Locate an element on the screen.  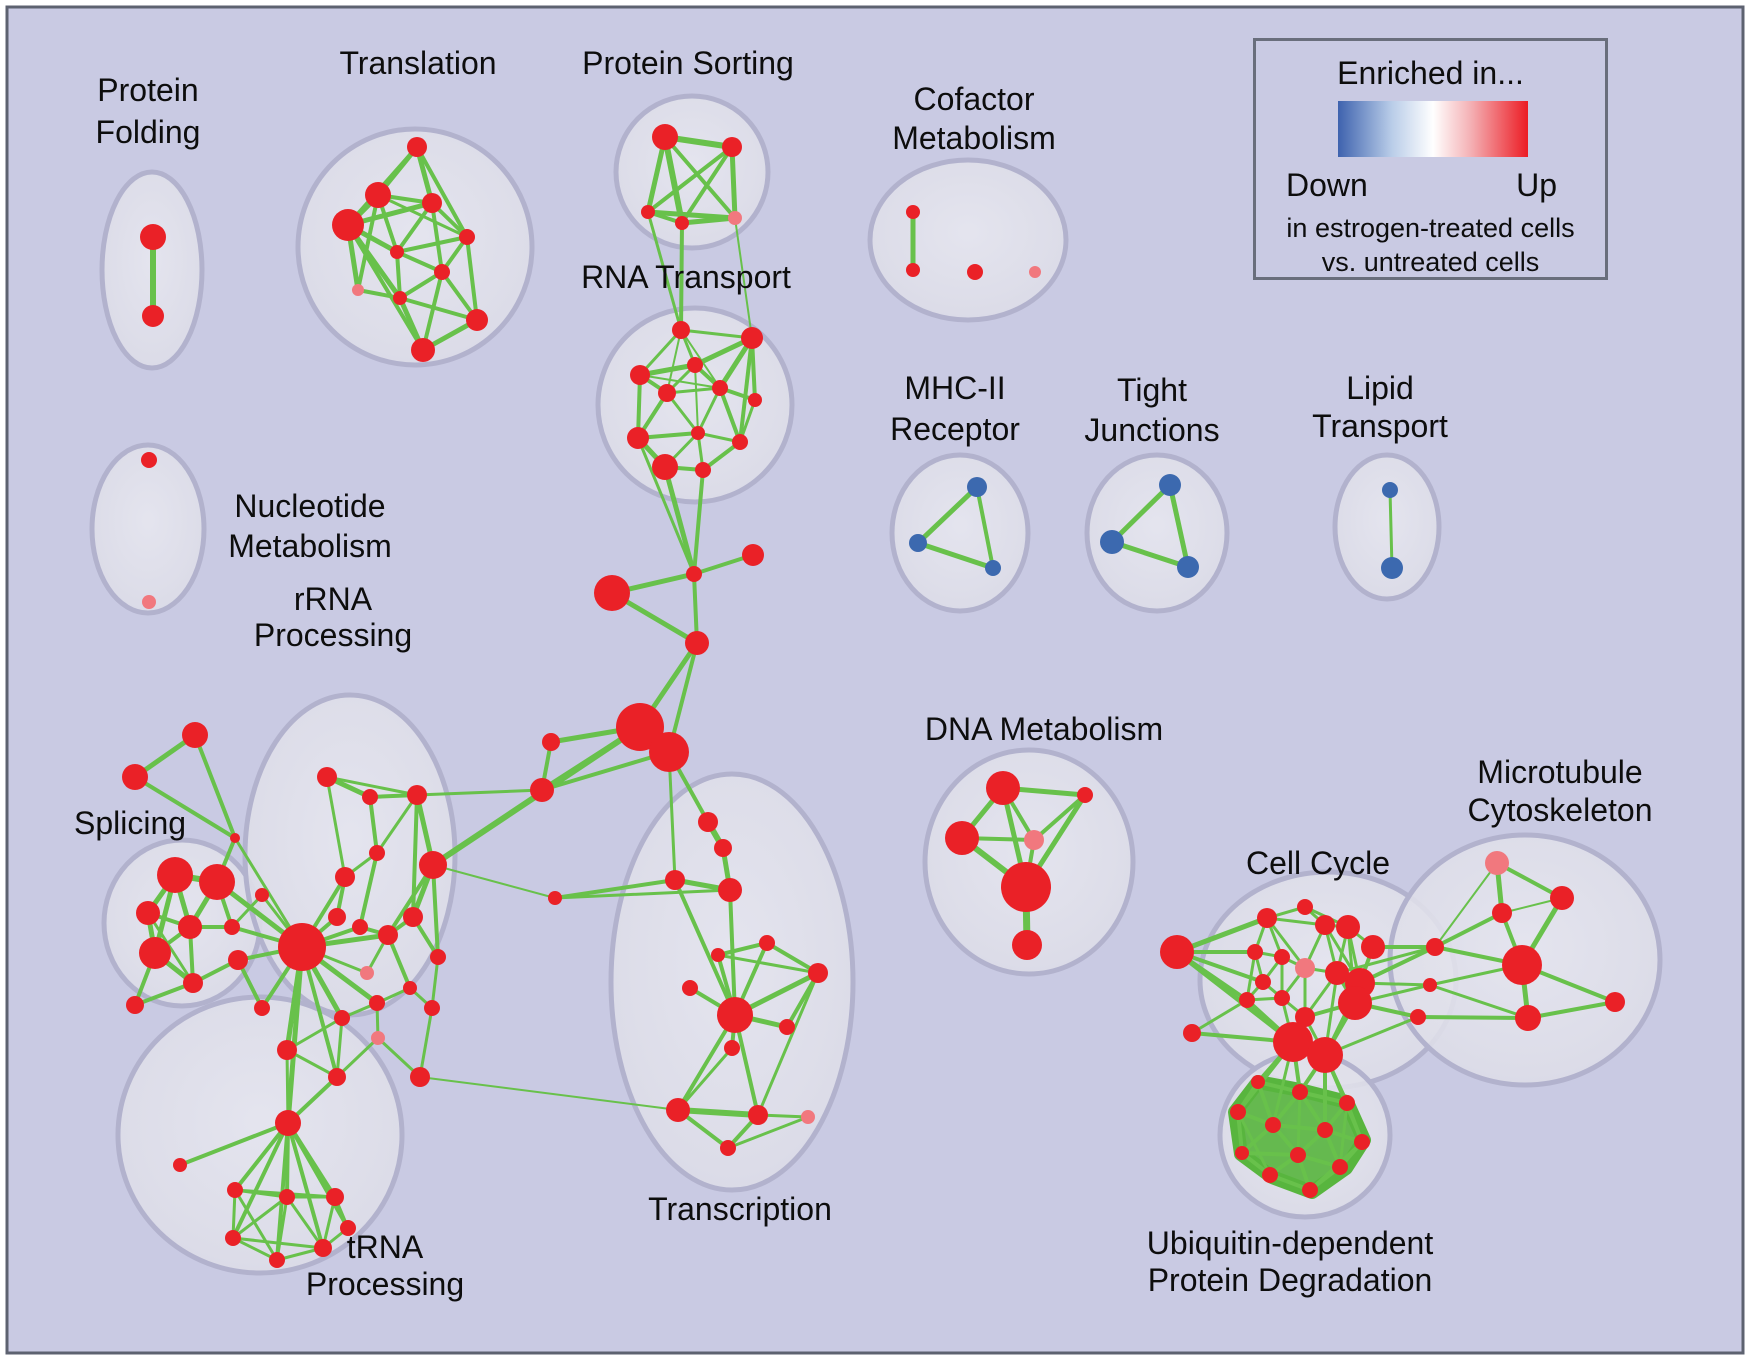
node-rr16 is located at coordinates (378, 1038).